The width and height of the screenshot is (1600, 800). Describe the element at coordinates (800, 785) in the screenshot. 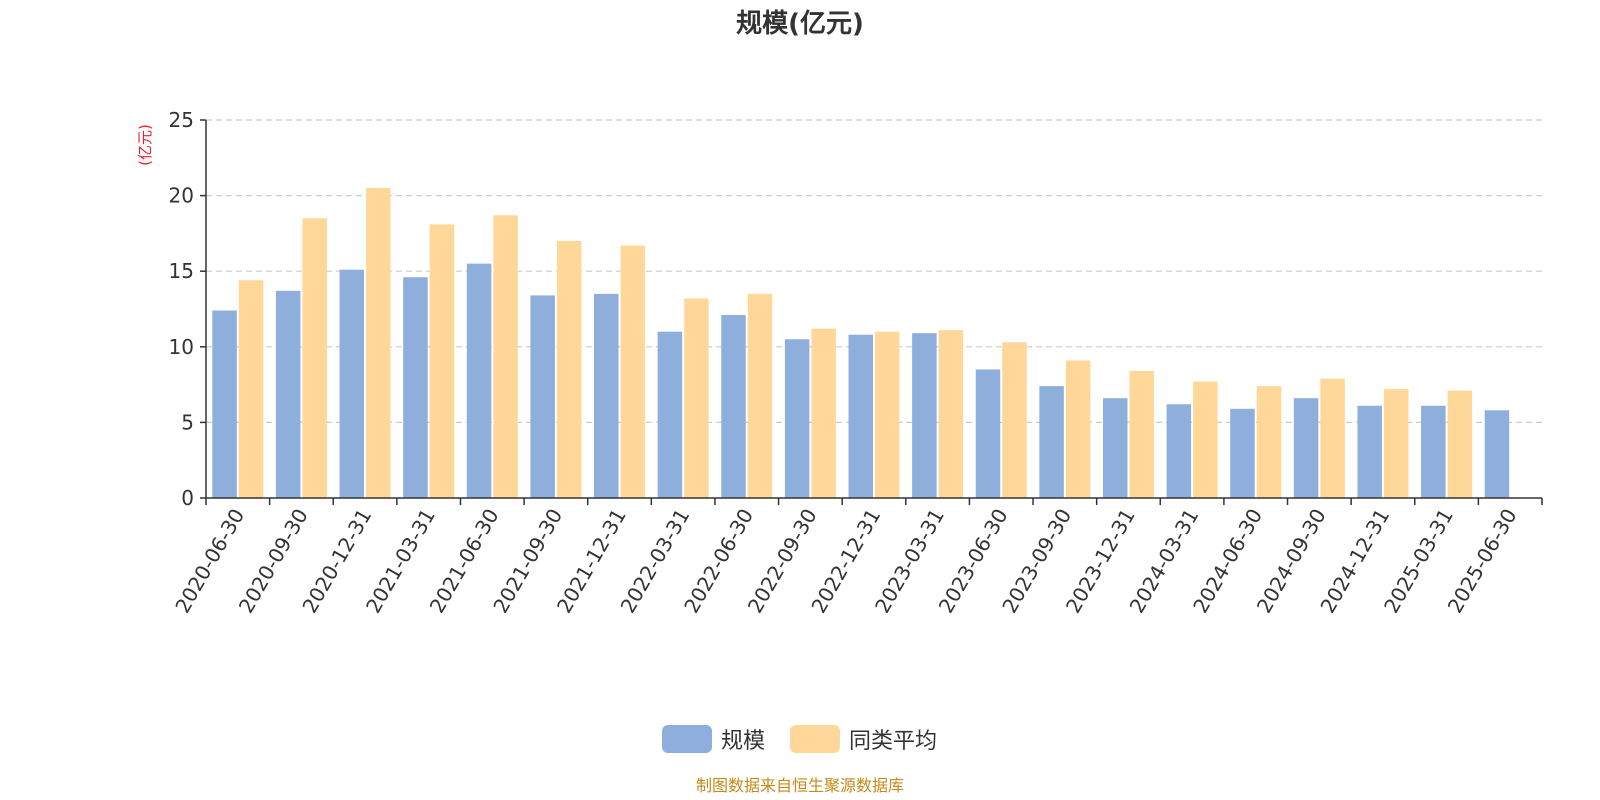

I see `data-source-note: 制图数据来自恒生聚源数据库` at that location.